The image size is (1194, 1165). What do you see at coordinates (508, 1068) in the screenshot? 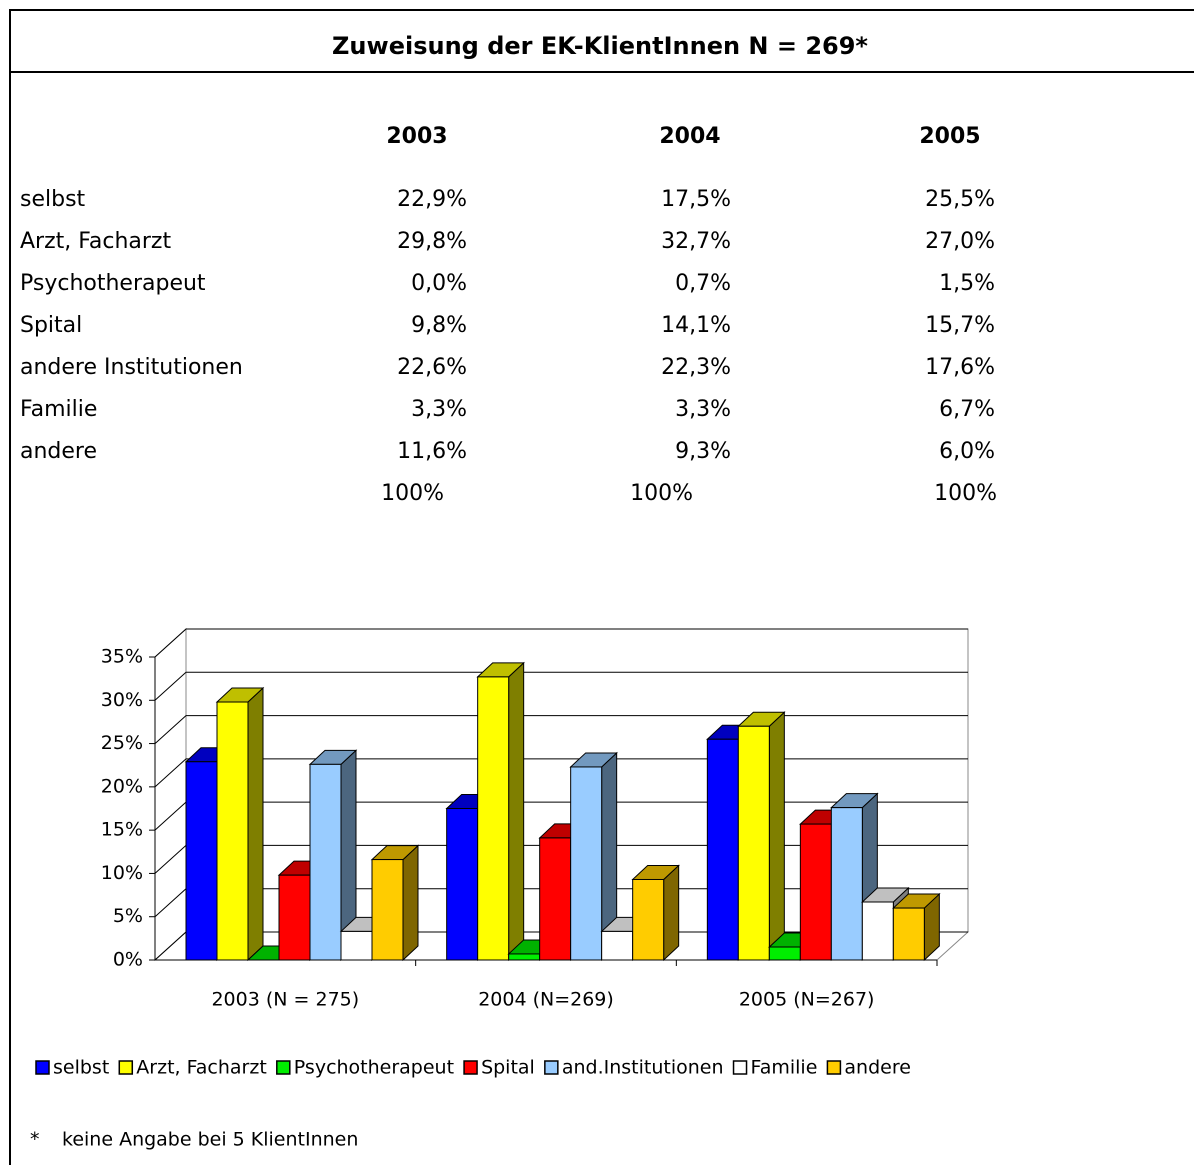
I see `legend-label: Spital` at bounding box center [508, 1068].